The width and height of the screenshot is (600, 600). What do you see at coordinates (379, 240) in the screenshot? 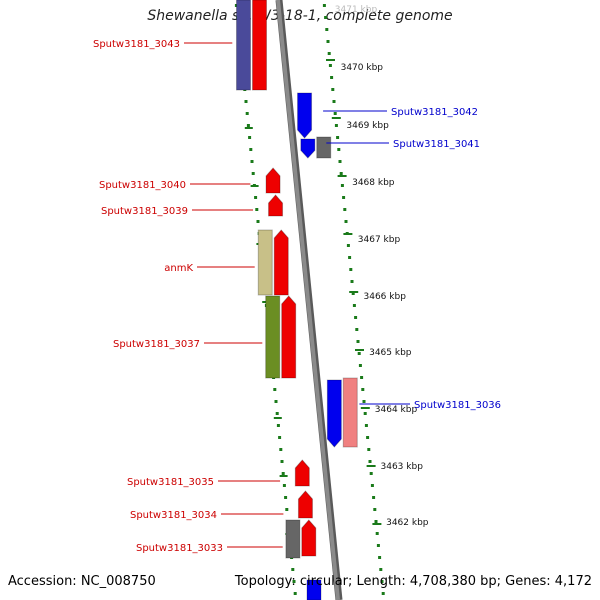
I see `scale-label: 3467 kbp` at bounding box center [379, 240].